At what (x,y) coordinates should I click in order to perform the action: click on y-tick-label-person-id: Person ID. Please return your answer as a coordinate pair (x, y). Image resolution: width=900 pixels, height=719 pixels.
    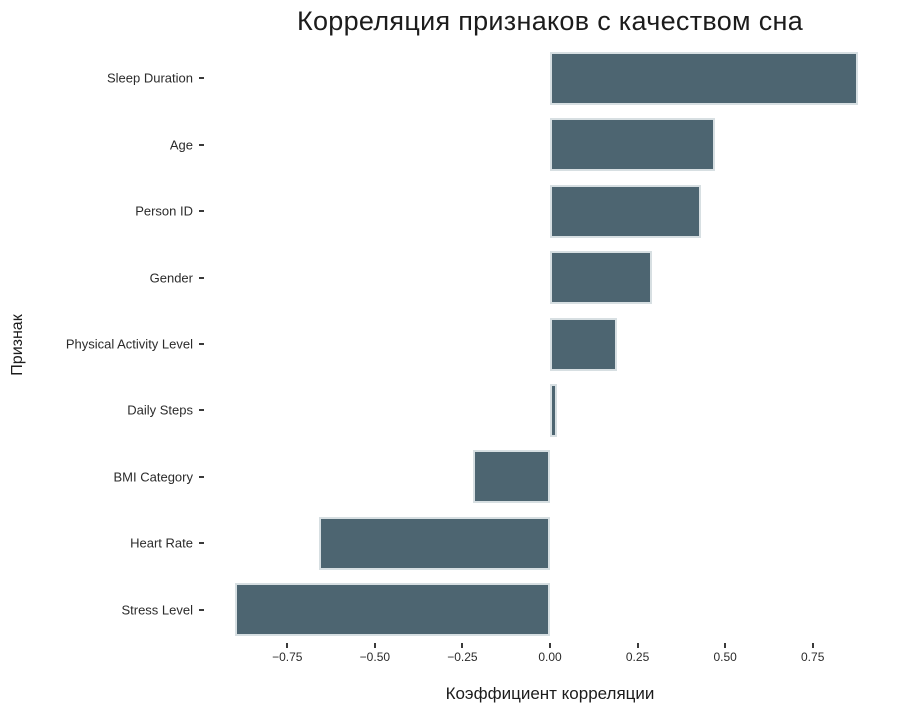
    Looking at the image, I should click on (164, 211).